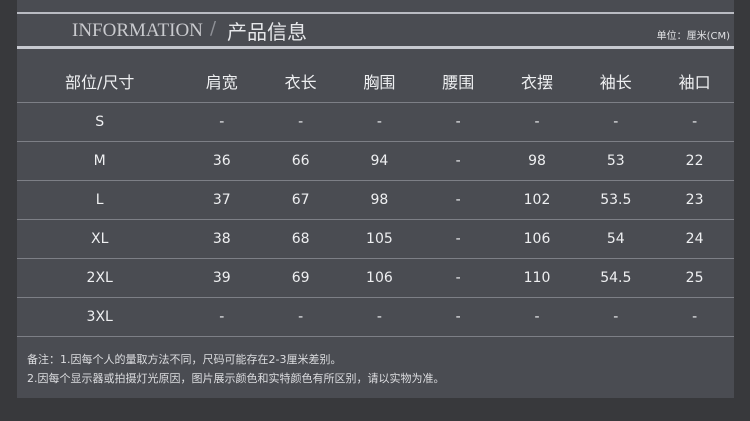  Describe the element at coordinates (267, 32) in the screenshot. I see `title-chinese: 产品信息` at that location.